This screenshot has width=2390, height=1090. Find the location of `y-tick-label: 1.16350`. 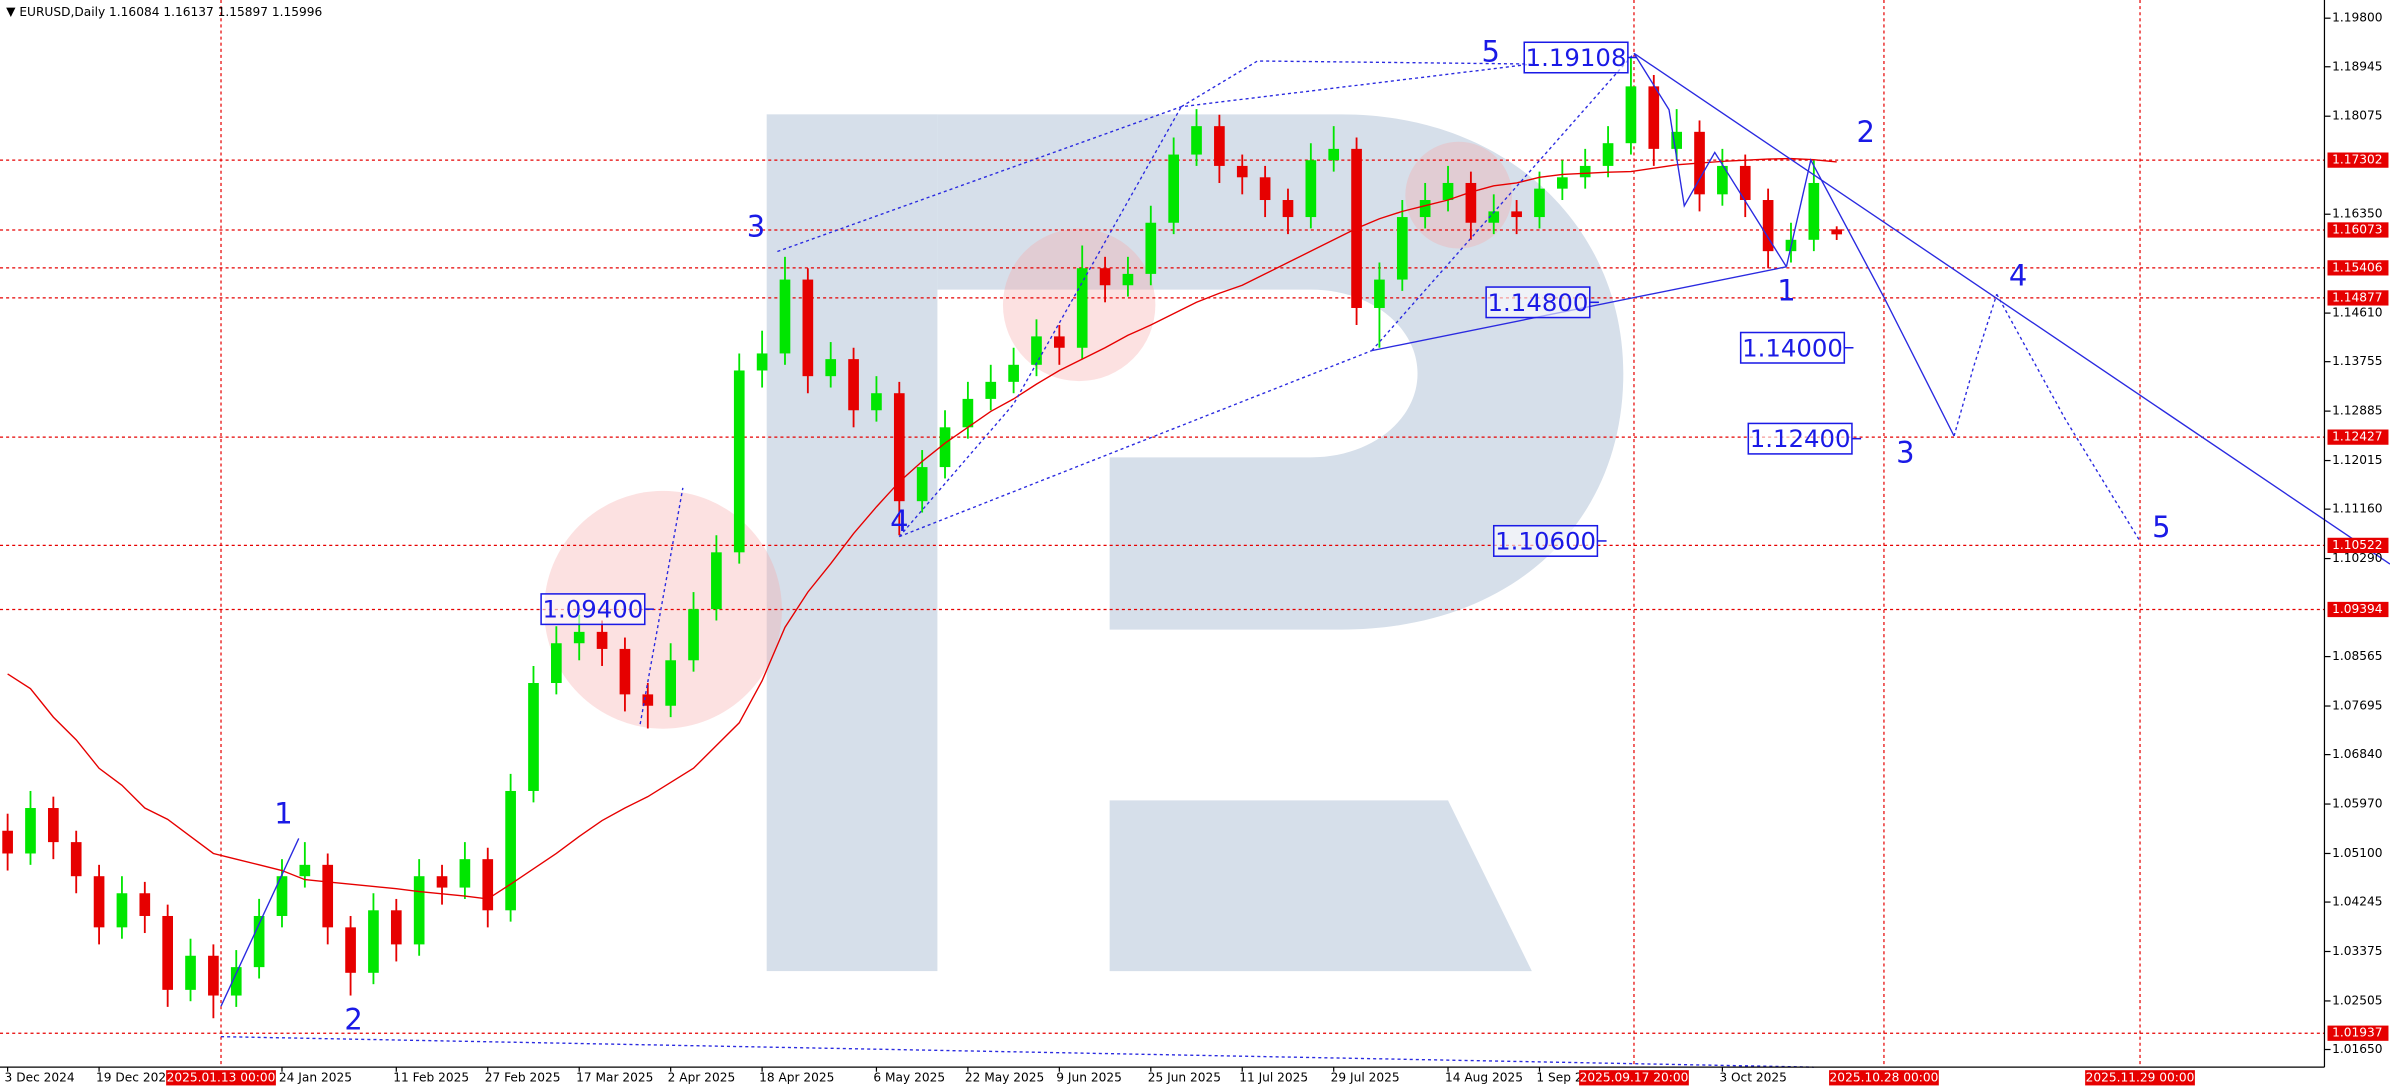

y-tick-label: 1.16350 is located at coordinates (2357, 214).